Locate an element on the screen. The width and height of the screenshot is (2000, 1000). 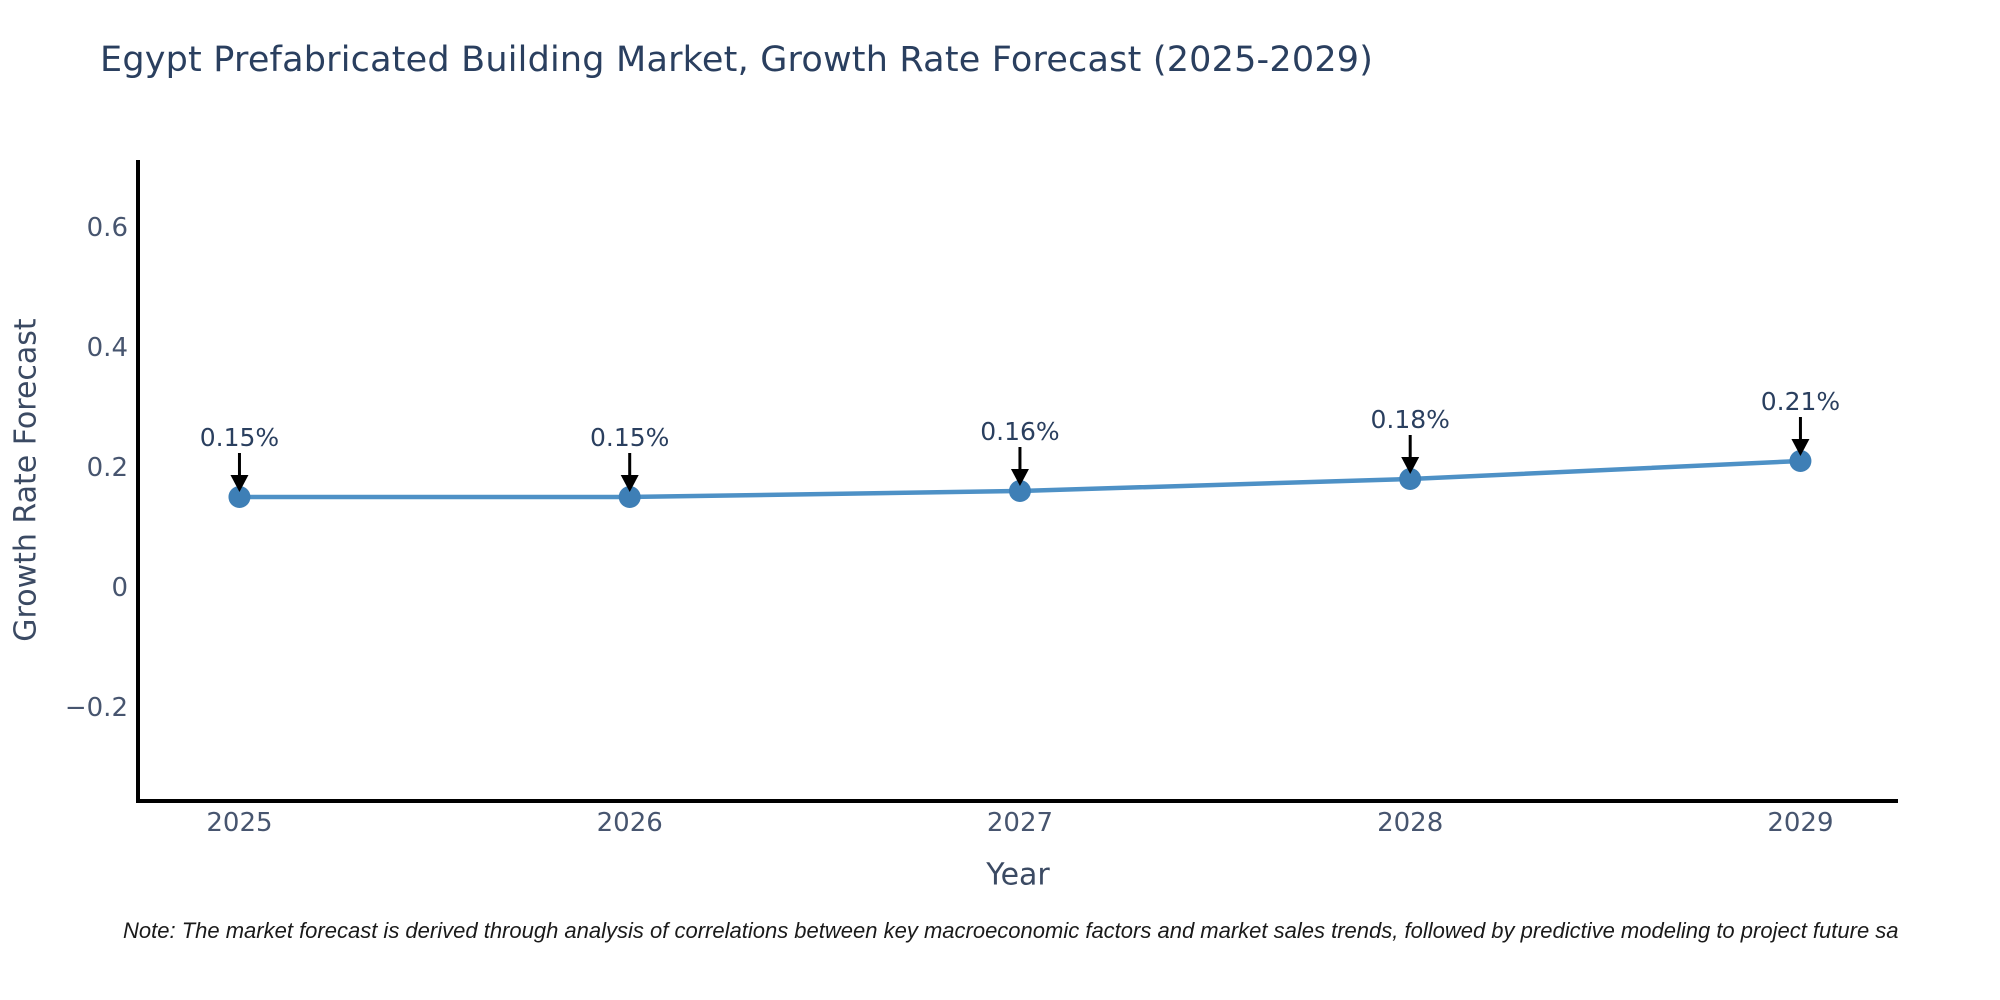
x-tick-label: 2025 is located at coordinates (239, 823).